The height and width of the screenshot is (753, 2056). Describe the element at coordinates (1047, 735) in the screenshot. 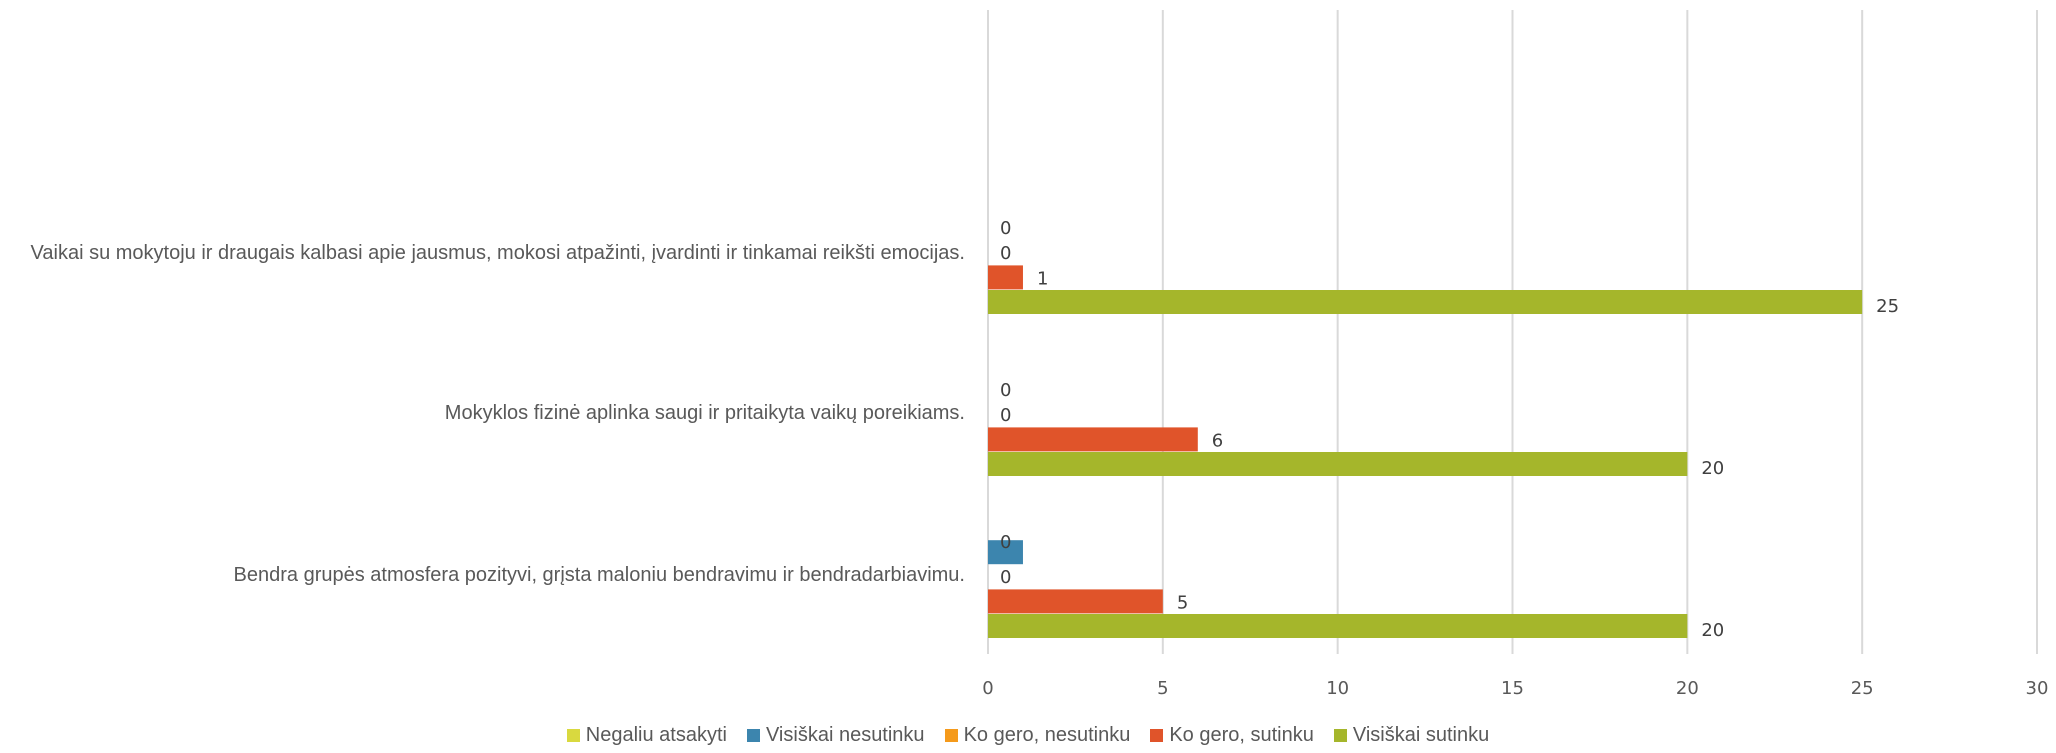

I see `legend-label: Ko gero, nesutinku` at that location.